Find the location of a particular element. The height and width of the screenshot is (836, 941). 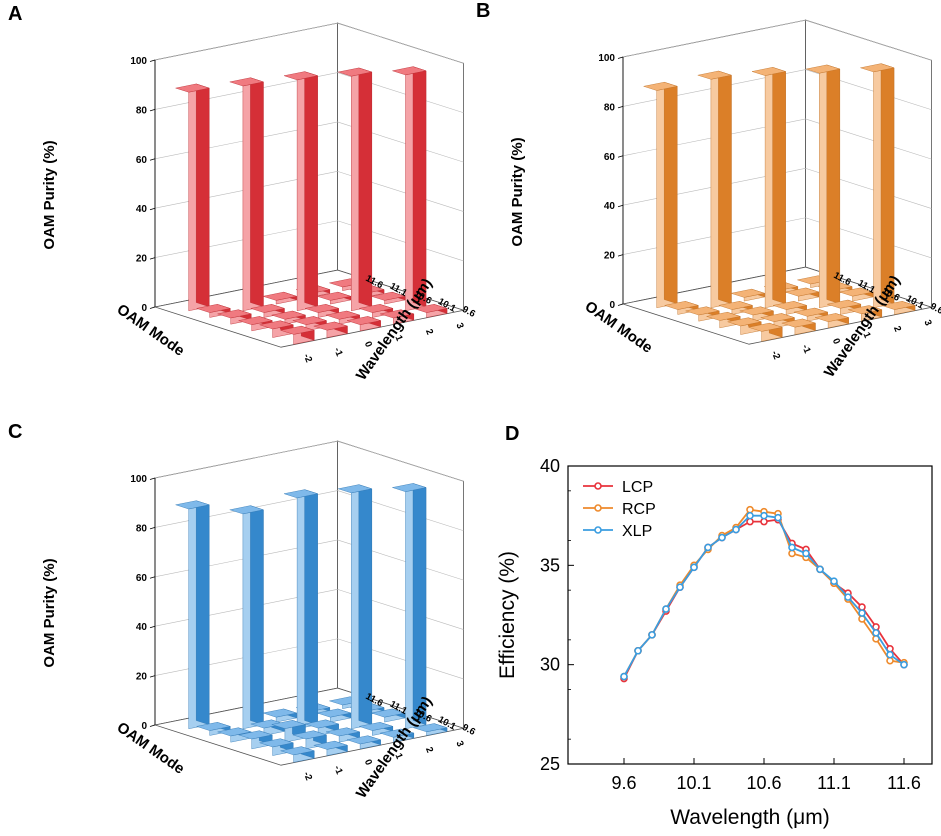

y-tick-label: 40 is located at coordinates (550, 466).